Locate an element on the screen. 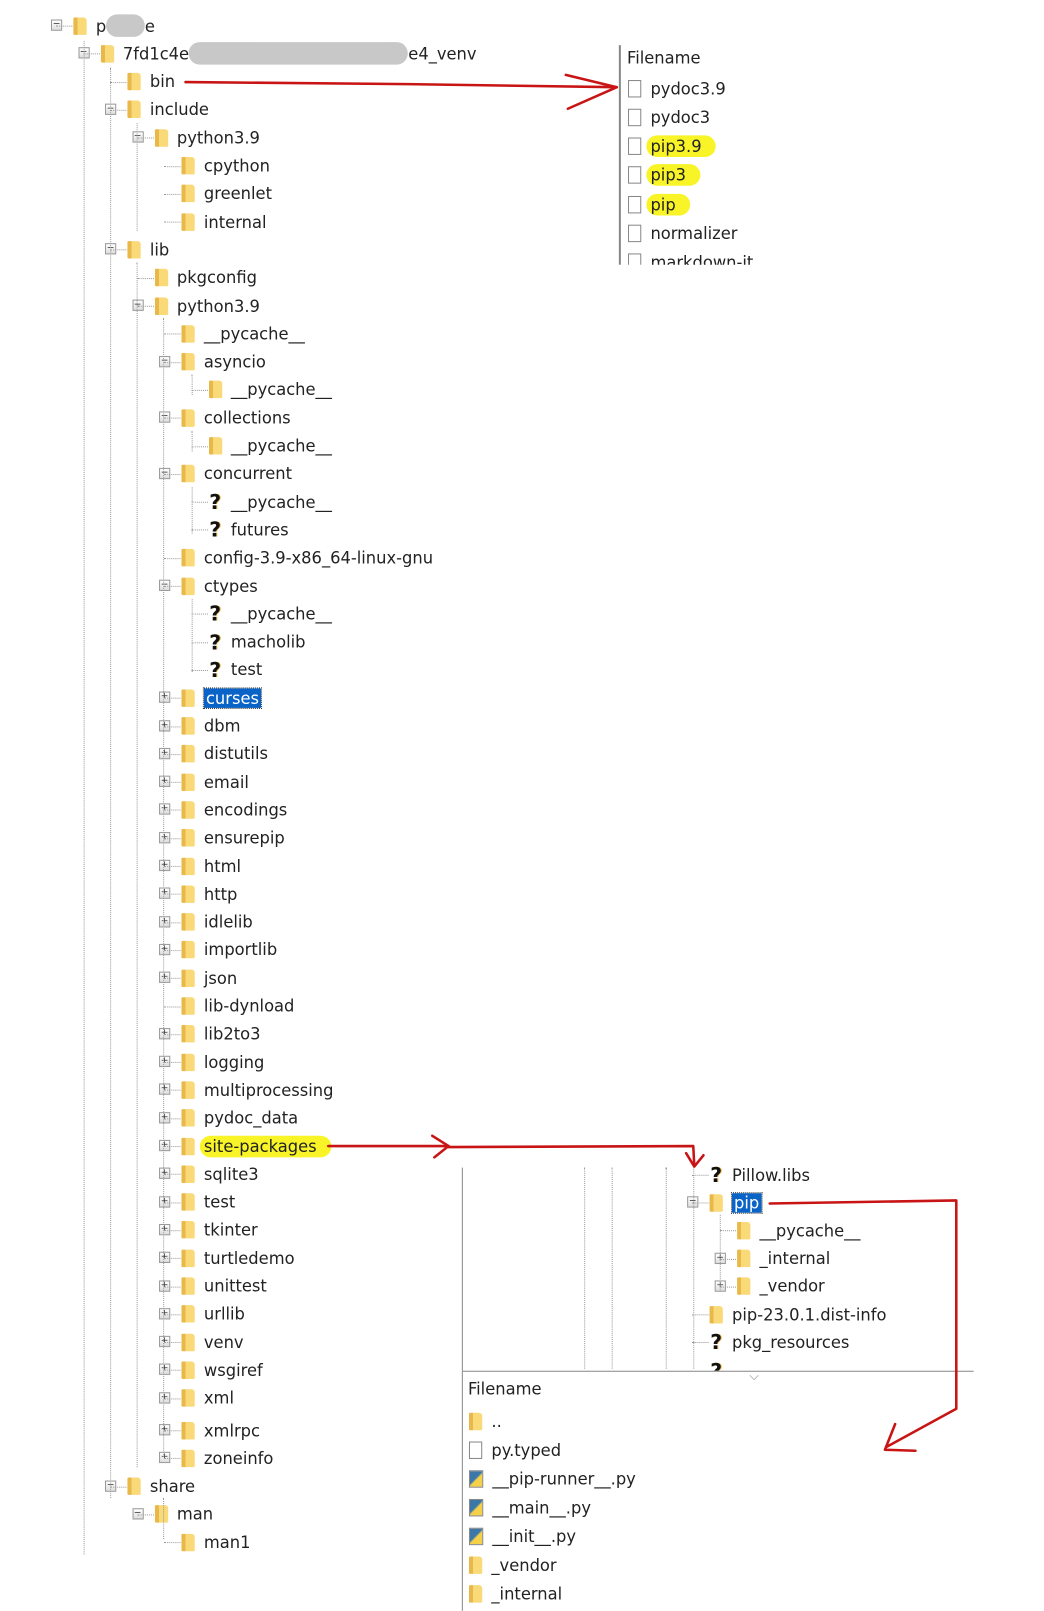 The height and width of the screenshot is (1611, 1044). tree-item: − collections is located at coordinates (225, 417).